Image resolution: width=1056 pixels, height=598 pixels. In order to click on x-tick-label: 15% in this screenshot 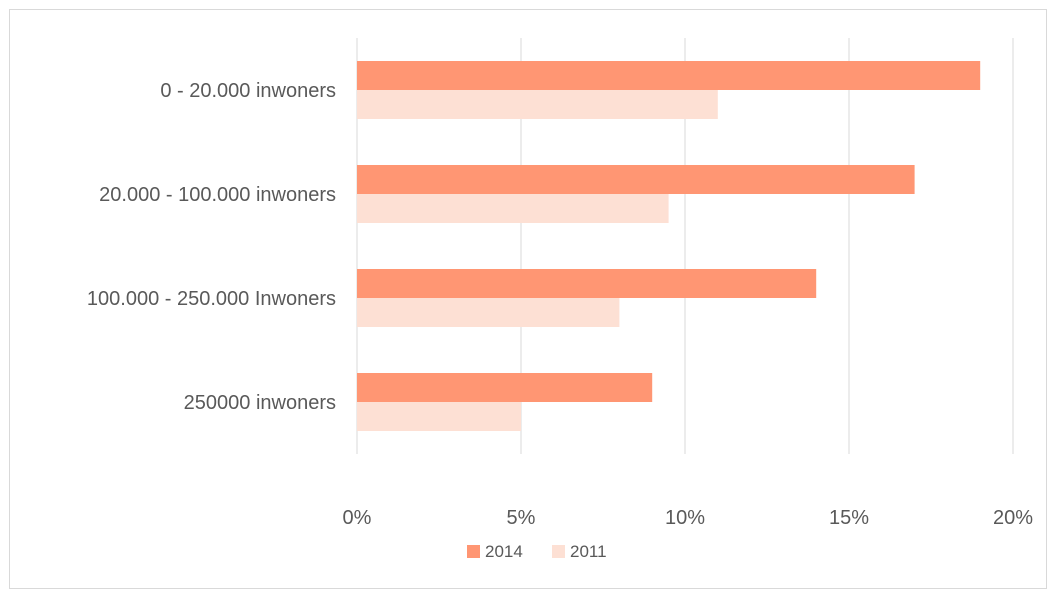, I will do `click(849, 518)`.